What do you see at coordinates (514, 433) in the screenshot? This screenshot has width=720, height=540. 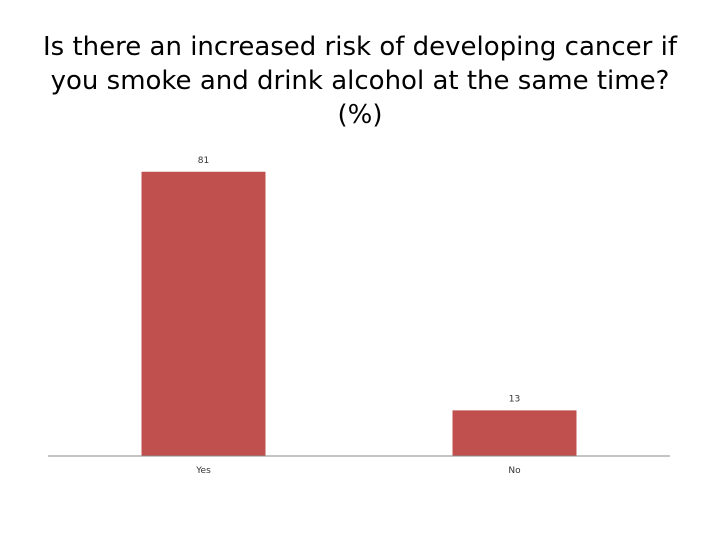 I see `bar-no` at bounding box center [514, 433].